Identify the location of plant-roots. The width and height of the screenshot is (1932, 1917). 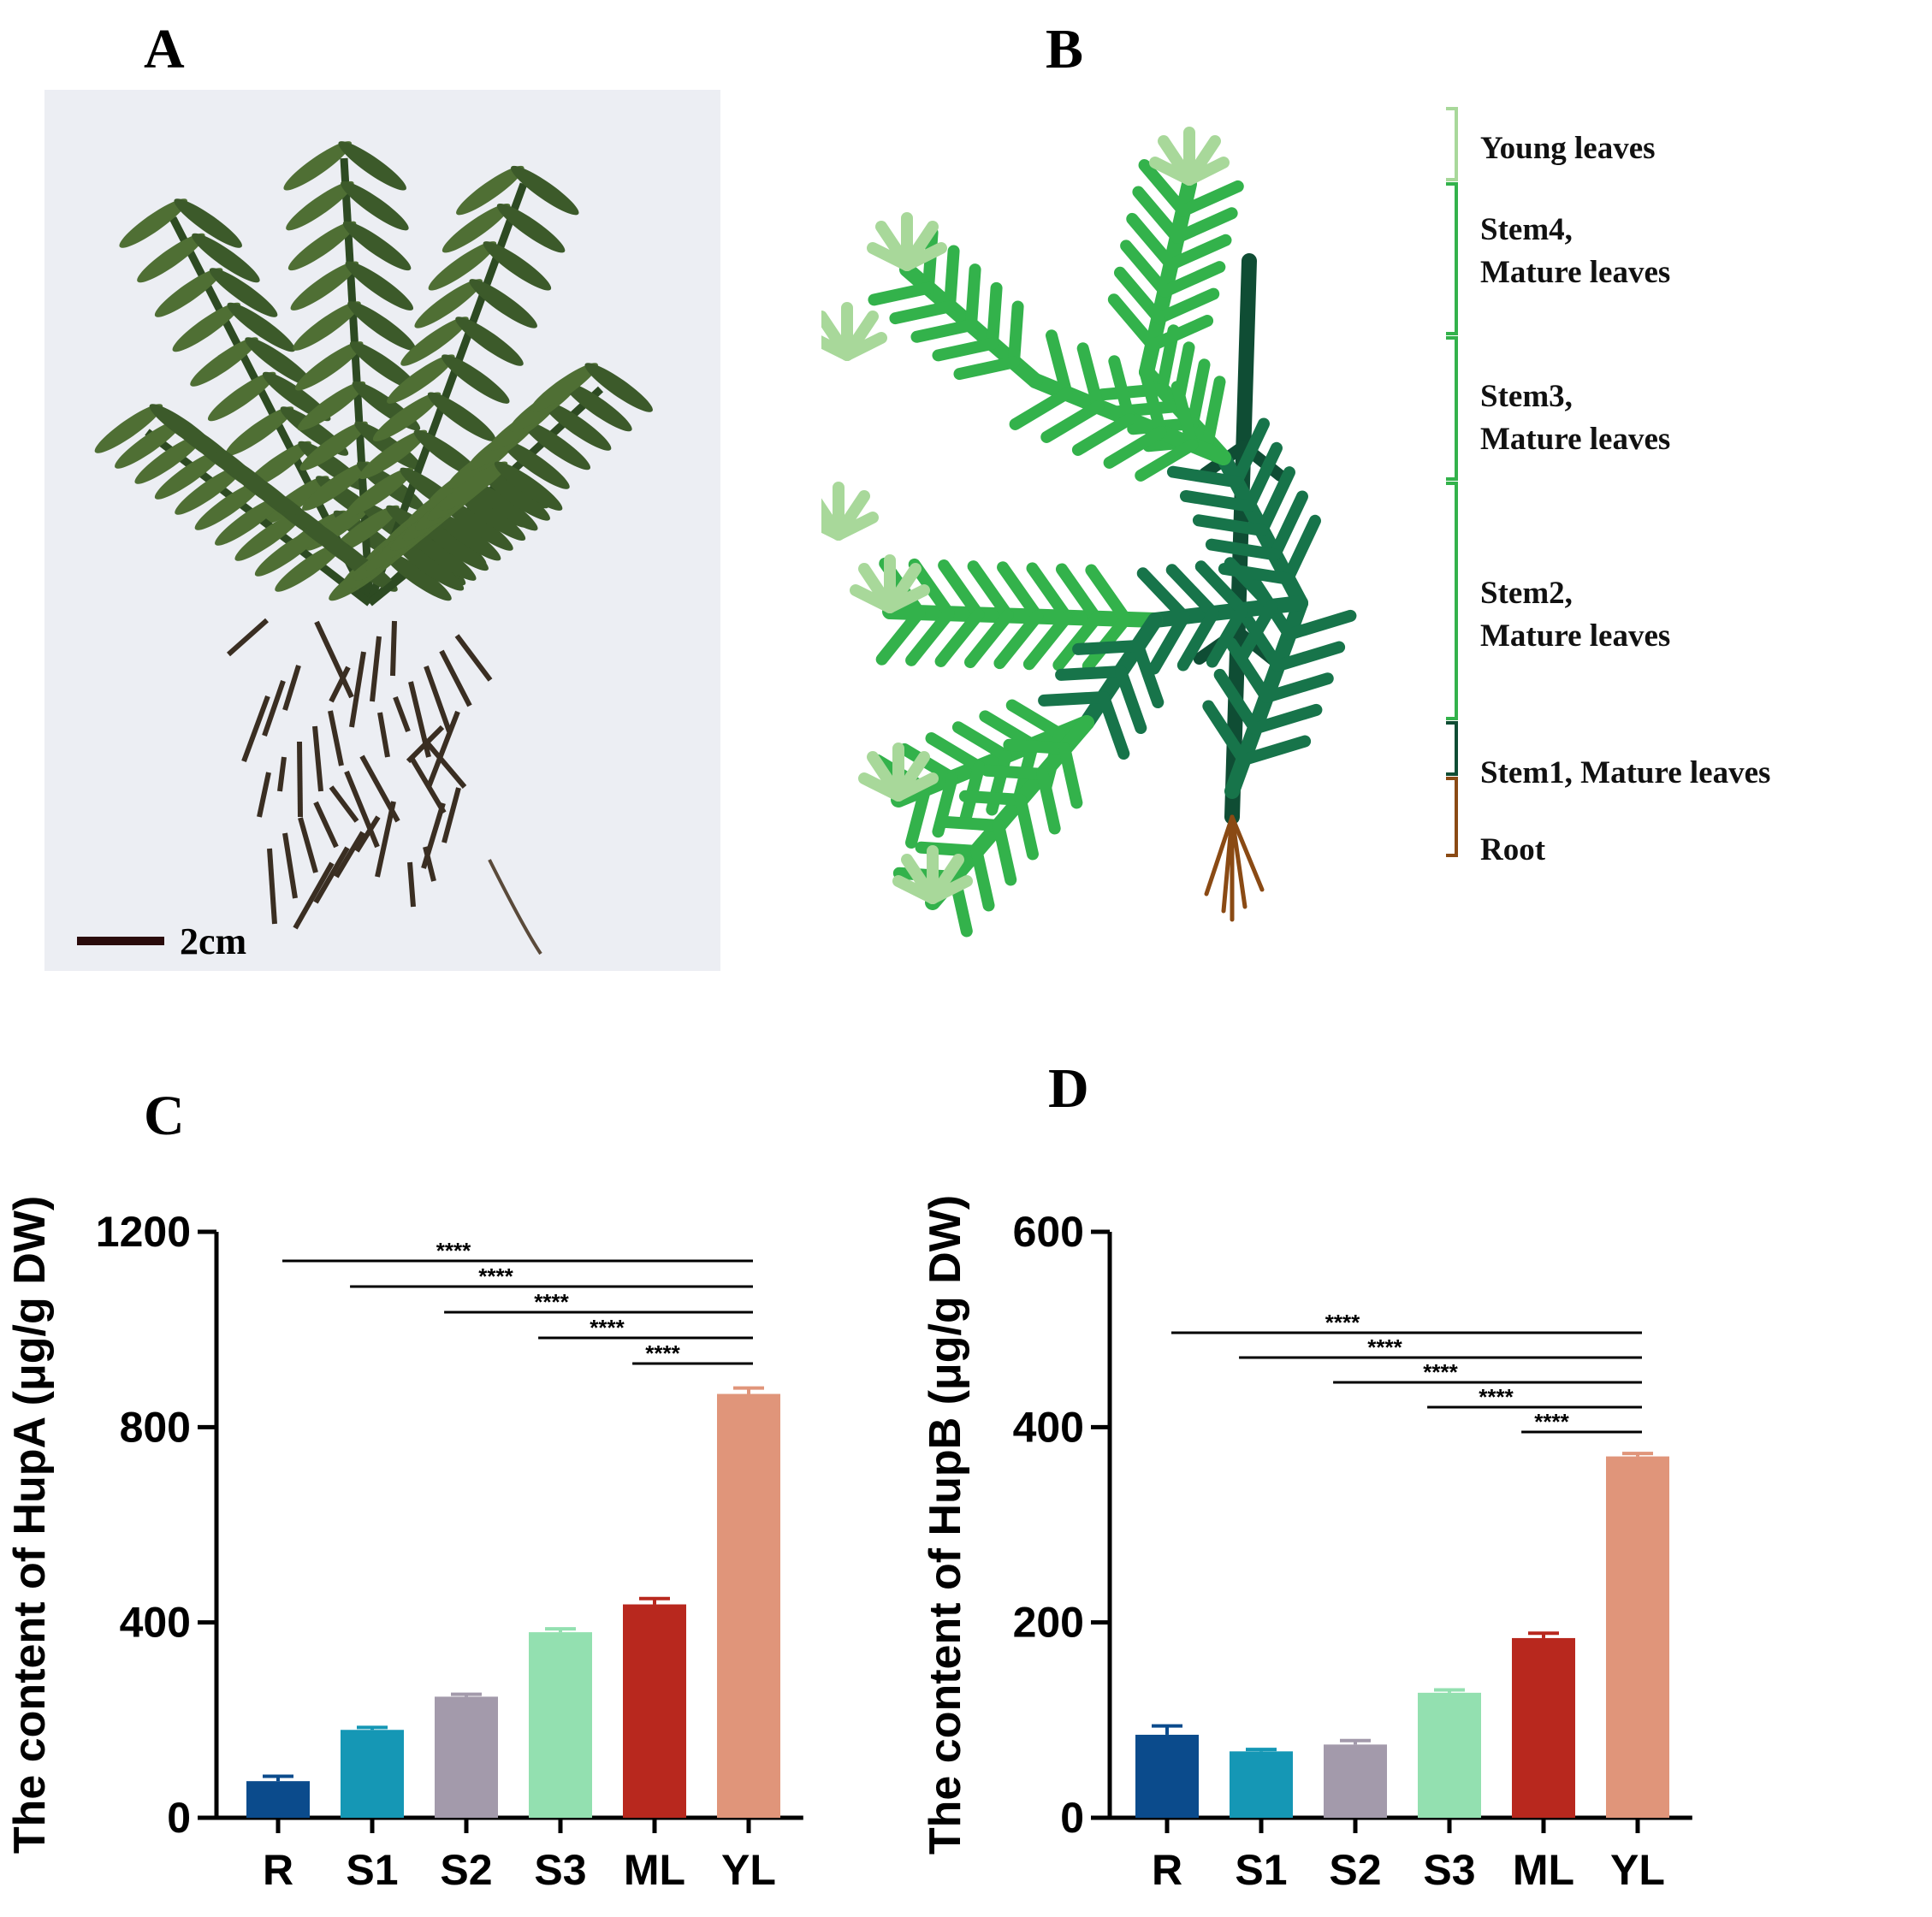
(384, 787).